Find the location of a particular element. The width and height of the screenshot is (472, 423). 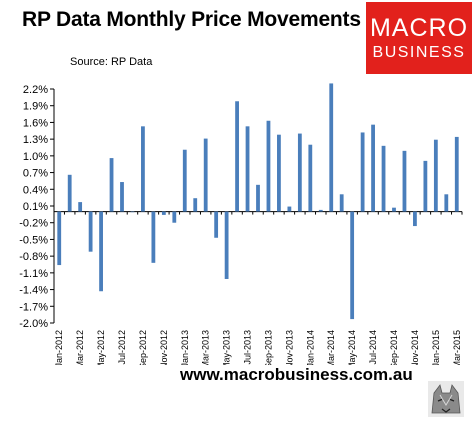

x-tick-label: Jul-2014 is located at coordinates (373, 347).